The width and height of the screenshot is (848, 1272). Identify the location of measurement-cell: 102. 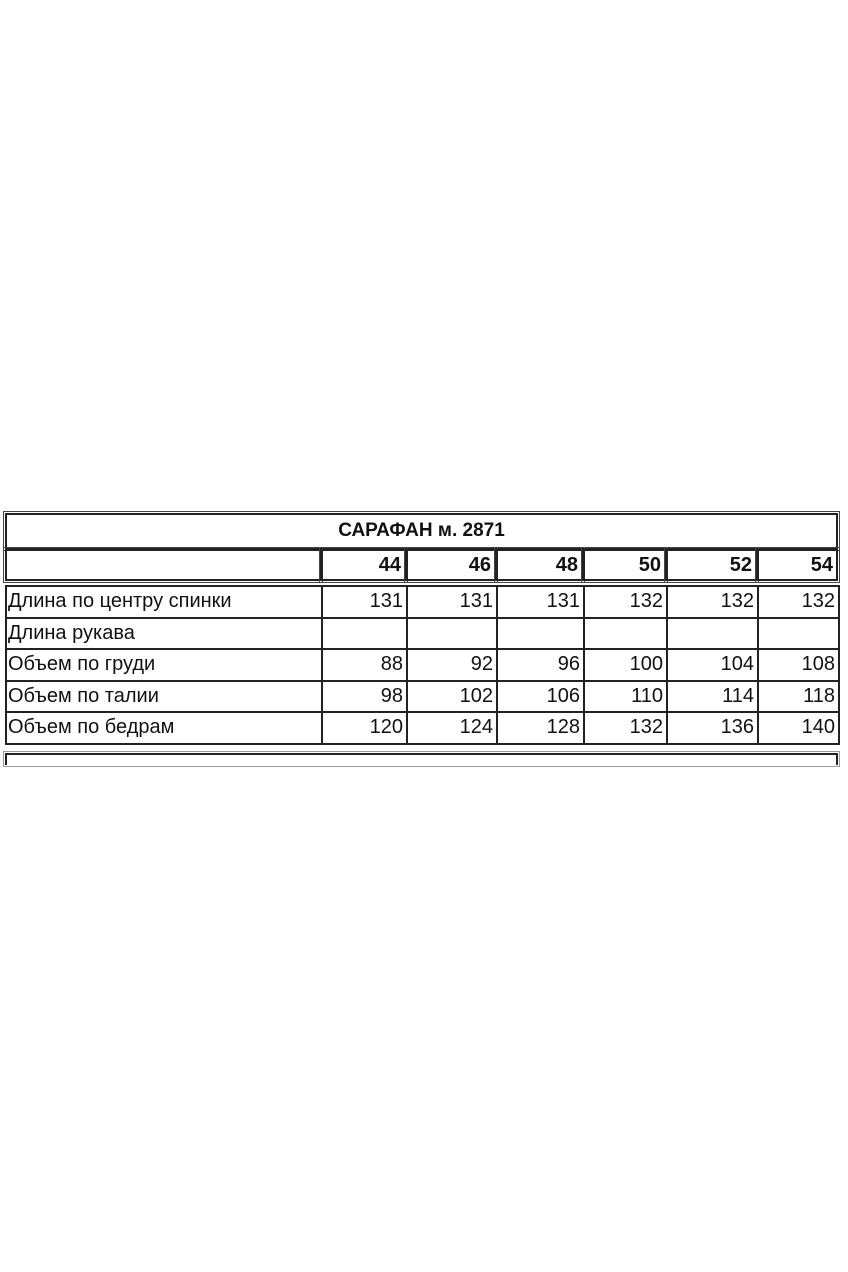
(452, 696).